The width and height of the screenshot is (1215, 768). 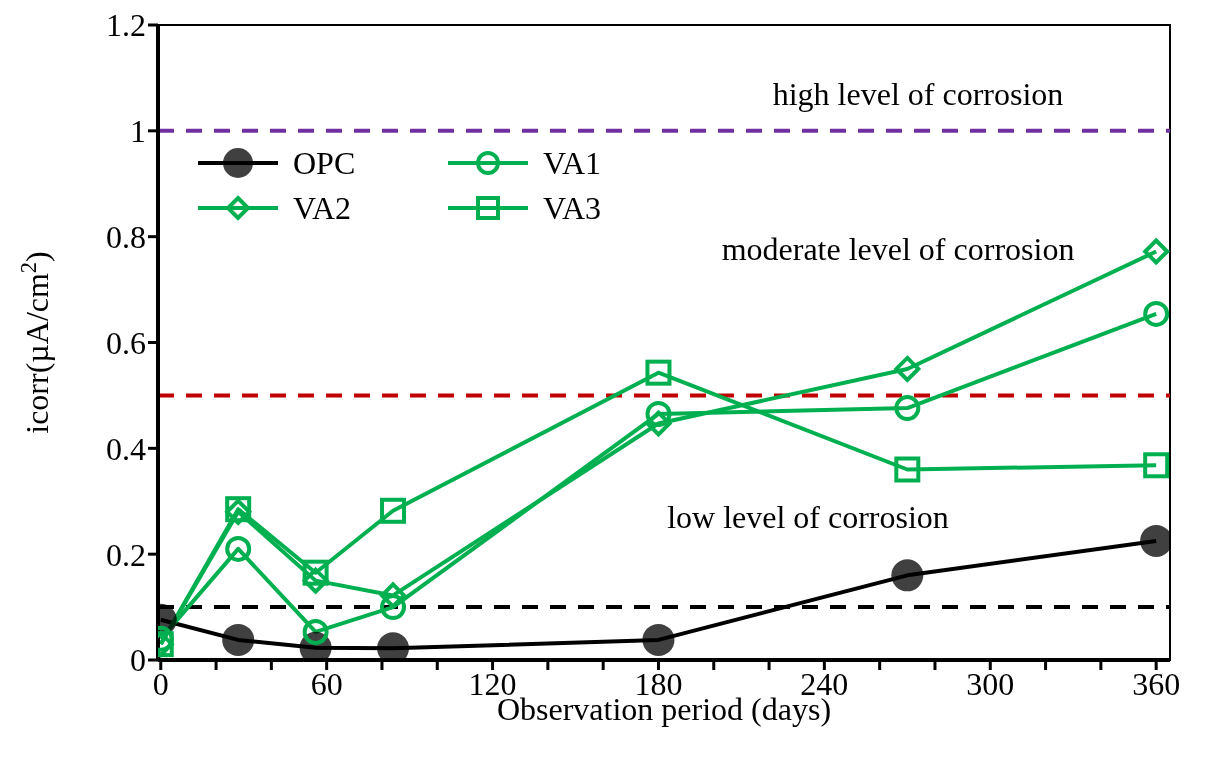 I want to click on y-tick-label: 1, so click(x=138, y=131).